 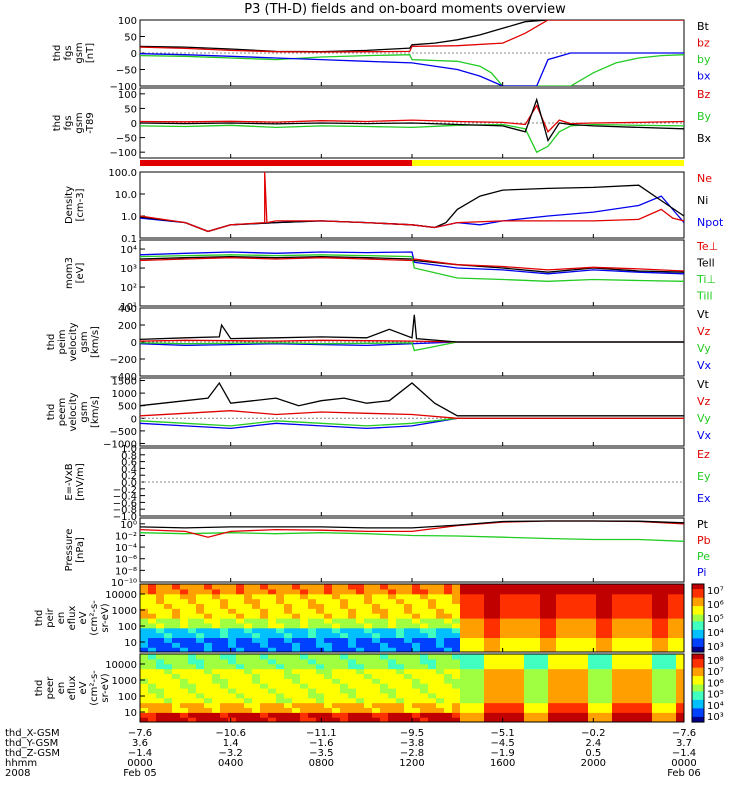 What do you see at coordinates (83, 687) in the screenshot?
I see `y-axis-label-line: eV` at bounding box center [83, 687].